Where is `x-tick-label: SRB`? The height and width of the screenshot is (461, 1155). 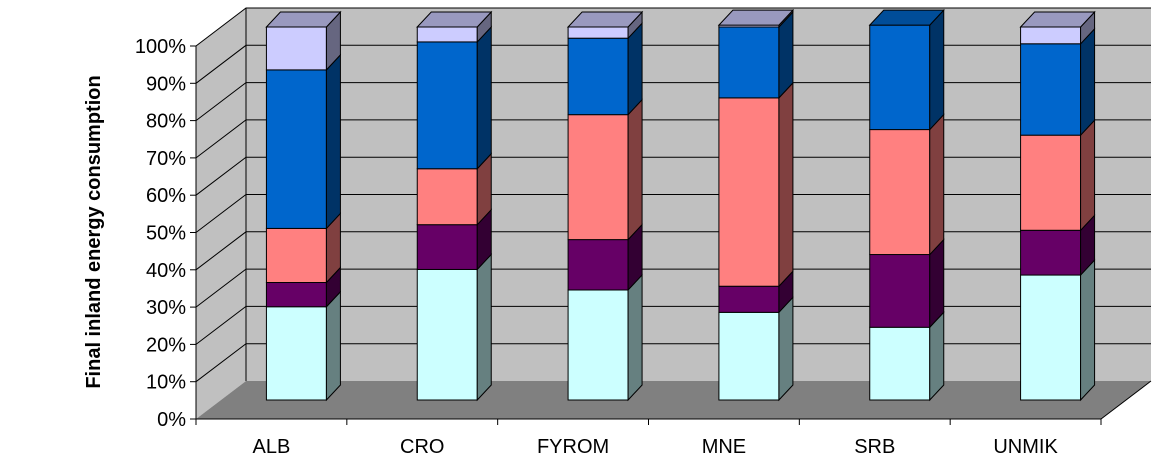
x-tick-label: SRB is located at coordinates (874, 447).